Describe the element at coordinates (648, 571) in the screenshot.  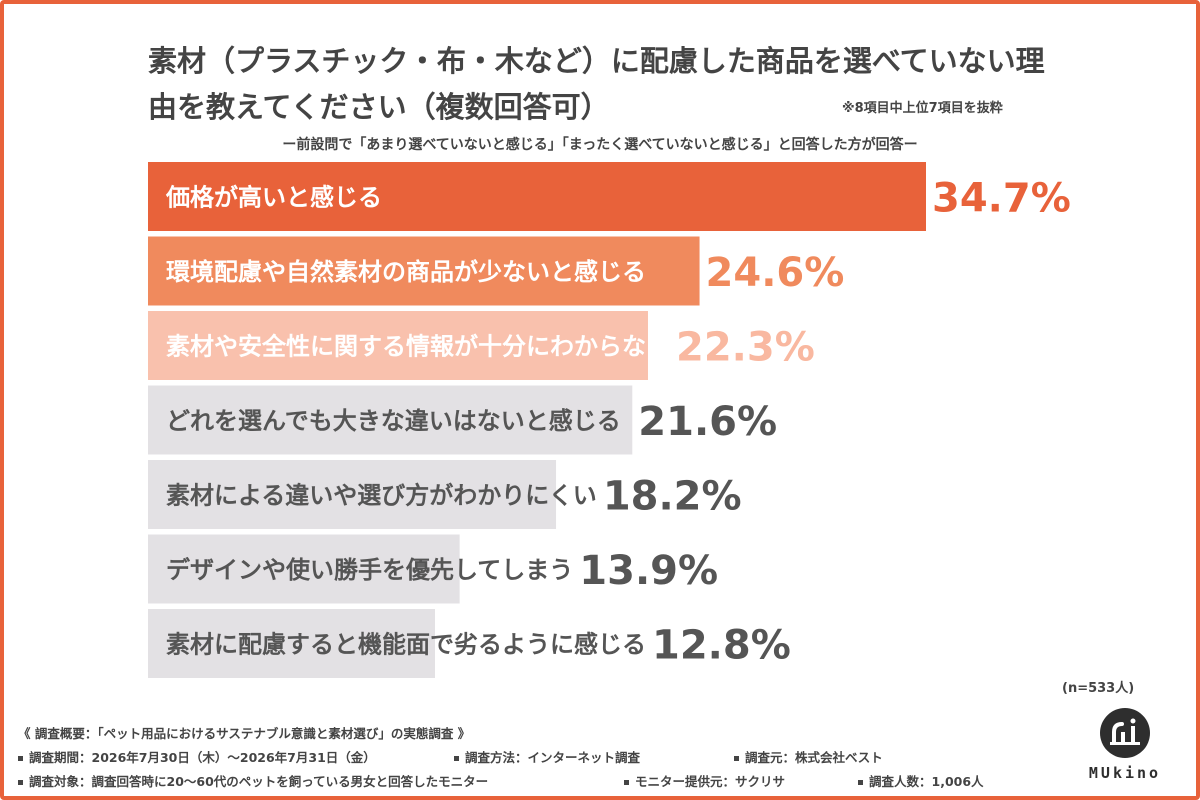
I see `bar-value-label: 13.9%` at that location.